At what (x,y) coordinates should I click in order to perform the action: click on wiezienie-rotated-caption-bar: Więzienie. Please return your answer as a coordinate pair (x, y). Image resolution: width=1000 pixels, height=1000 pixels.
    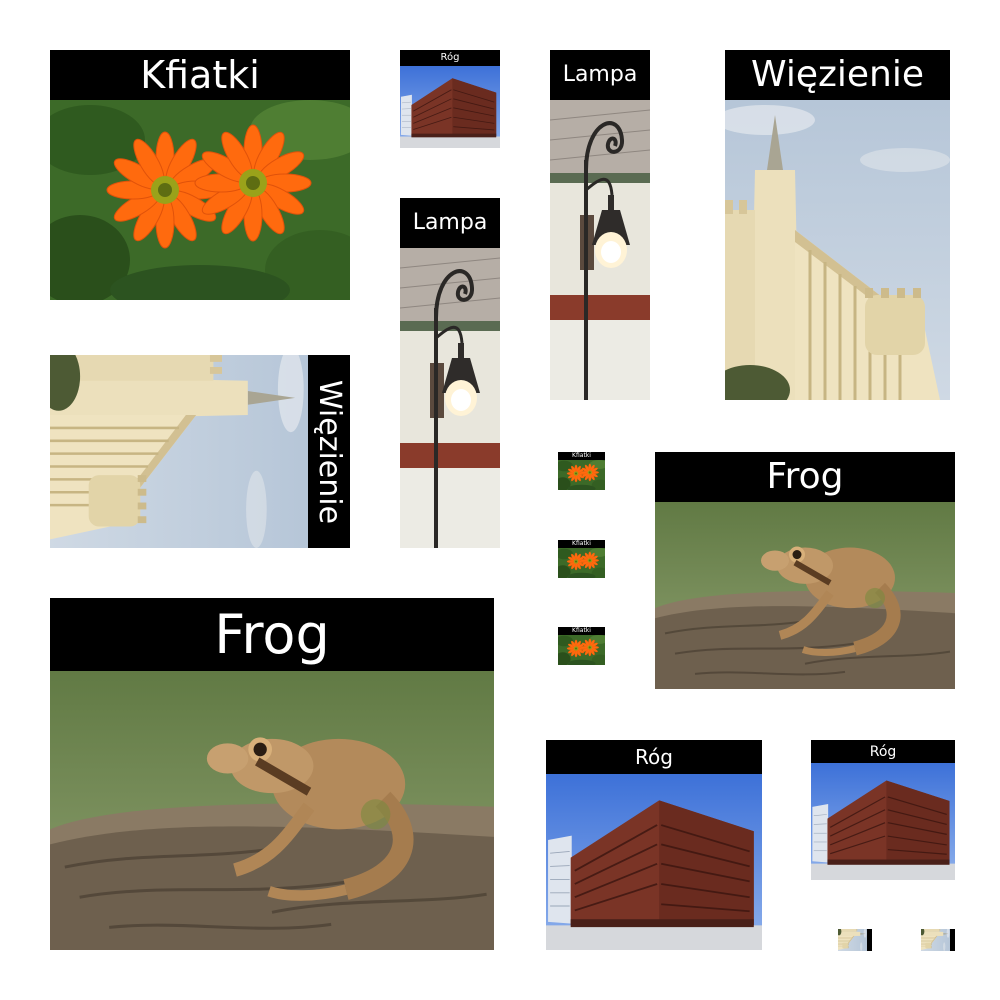
    Looking at the image, I should click on (329, 451).